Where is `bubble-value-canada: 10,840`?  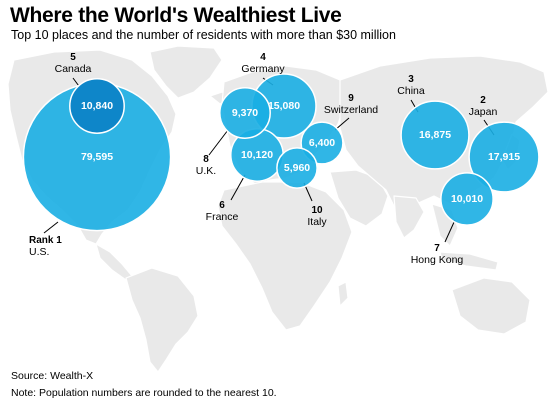
bubble-value-canada: 10,840 is located at coordinates (97, 106).